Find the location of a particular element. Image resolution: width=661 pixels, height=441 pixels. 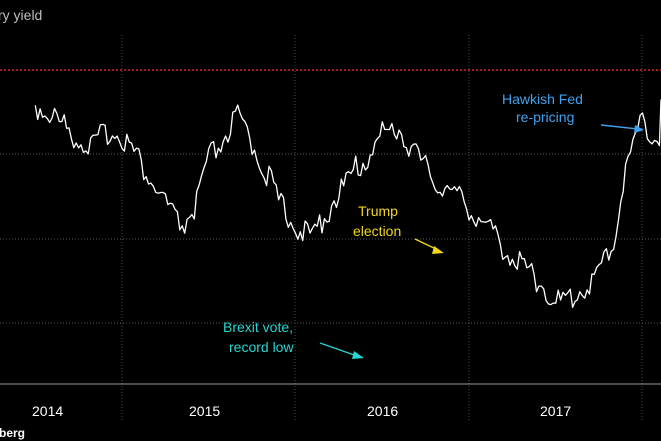

annotation-brexit-arrowhead is located at coordinates (358, 355).